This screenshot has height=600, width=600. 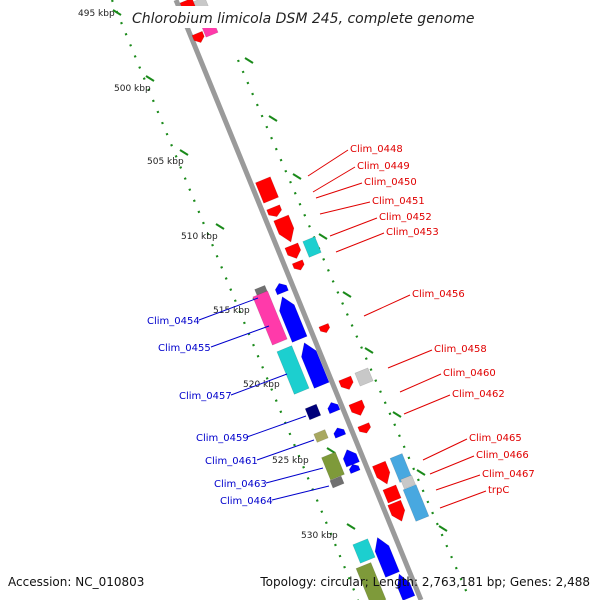 I want to click on gene-label-forward: Clim_0452, so click(x=405, y=217).